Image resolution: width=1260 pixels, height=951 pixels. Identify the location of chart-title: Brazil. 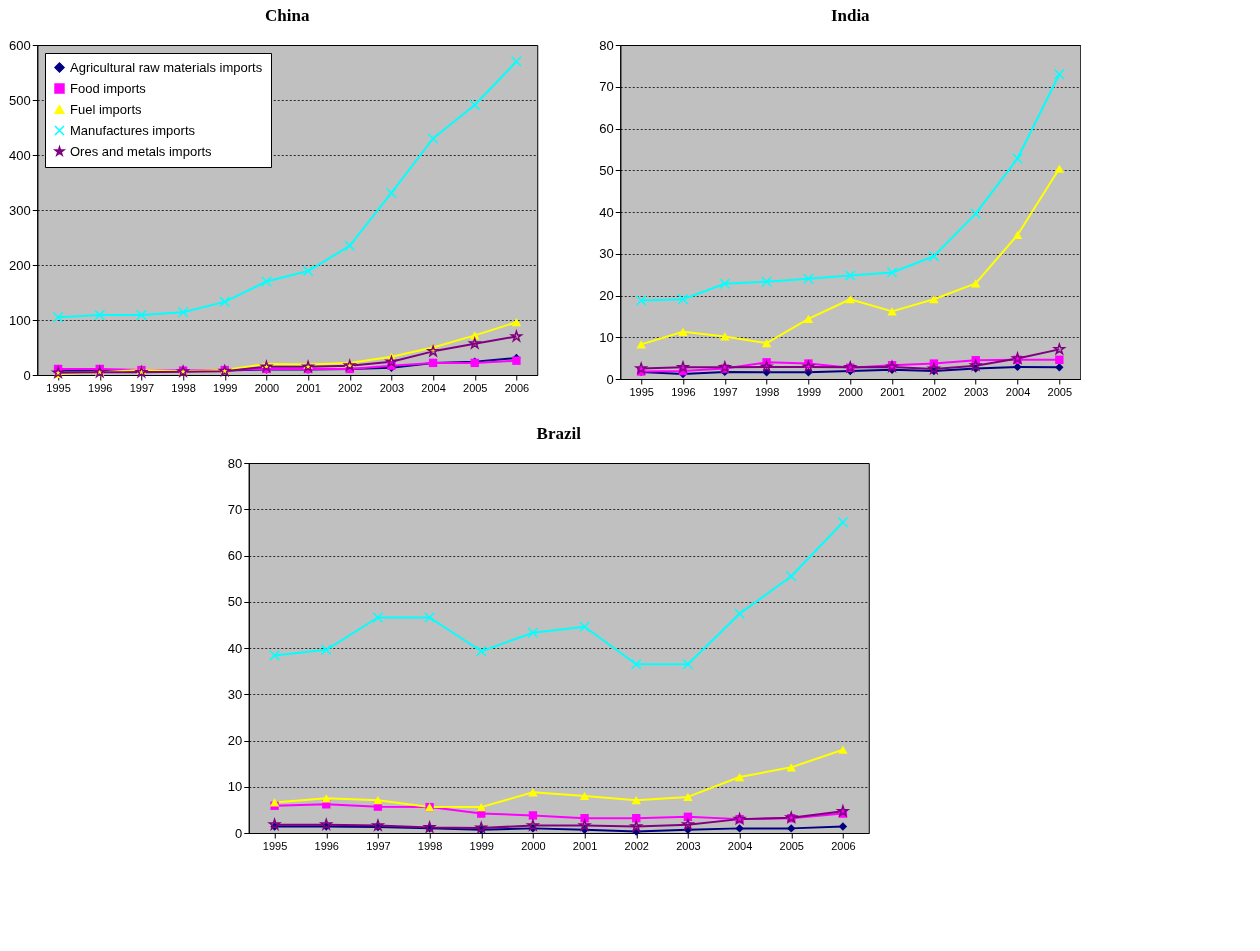
(559, 433).